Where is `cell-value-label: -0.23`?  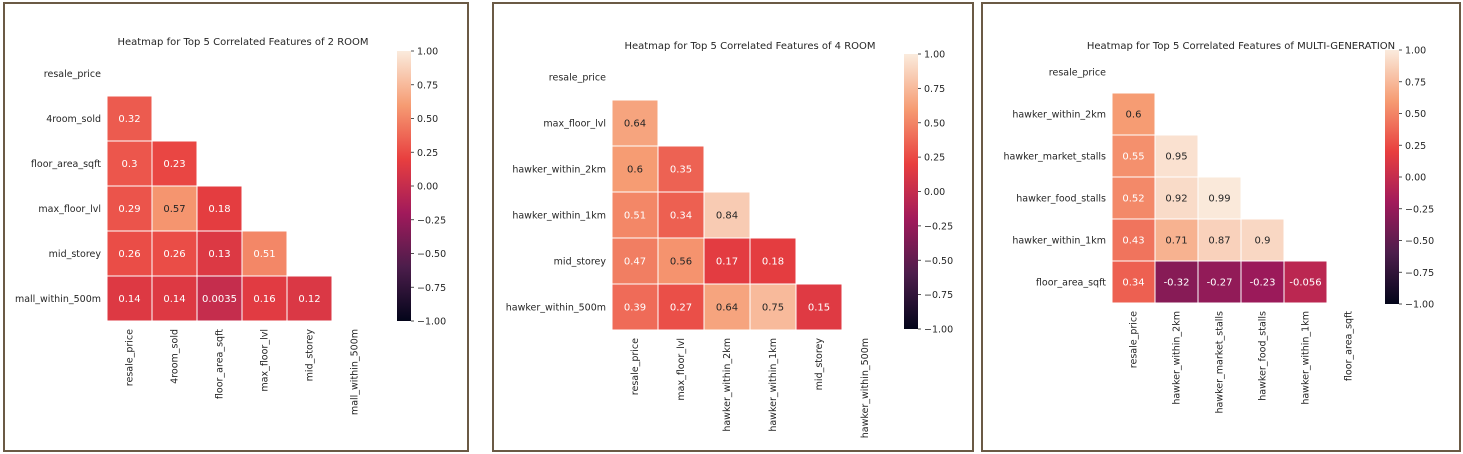 cell-value-label: -0.23 is located at coordinates (1263, 283).